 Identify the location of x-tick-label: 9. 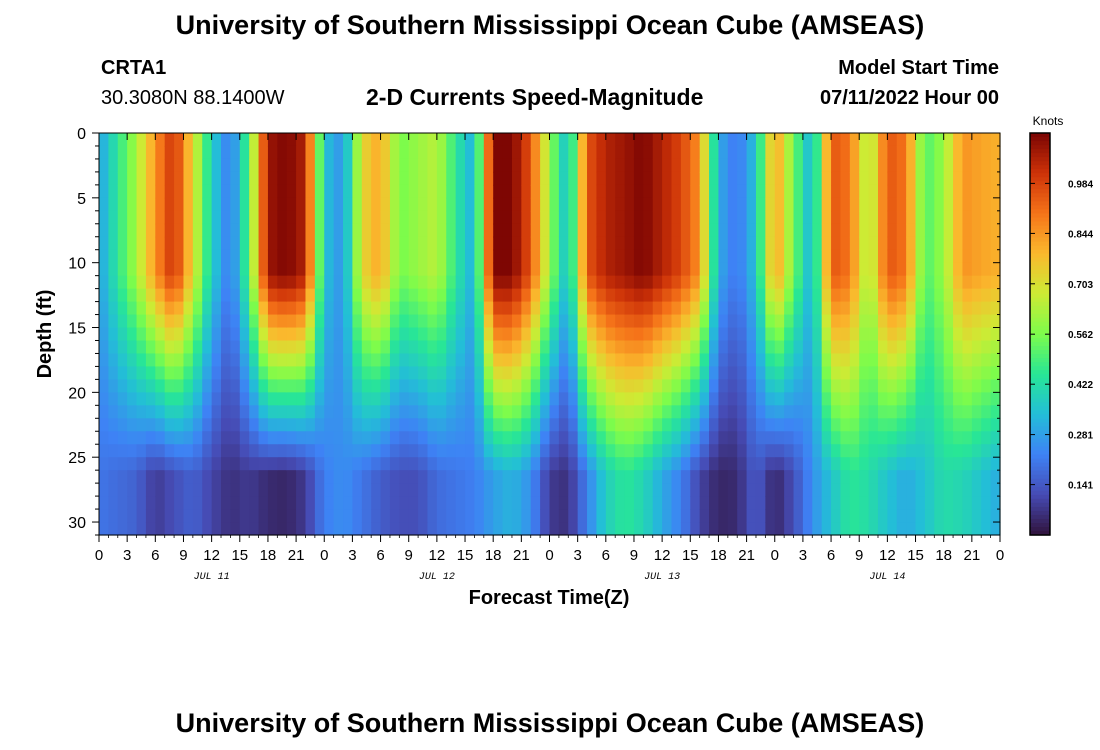
(409, 555).